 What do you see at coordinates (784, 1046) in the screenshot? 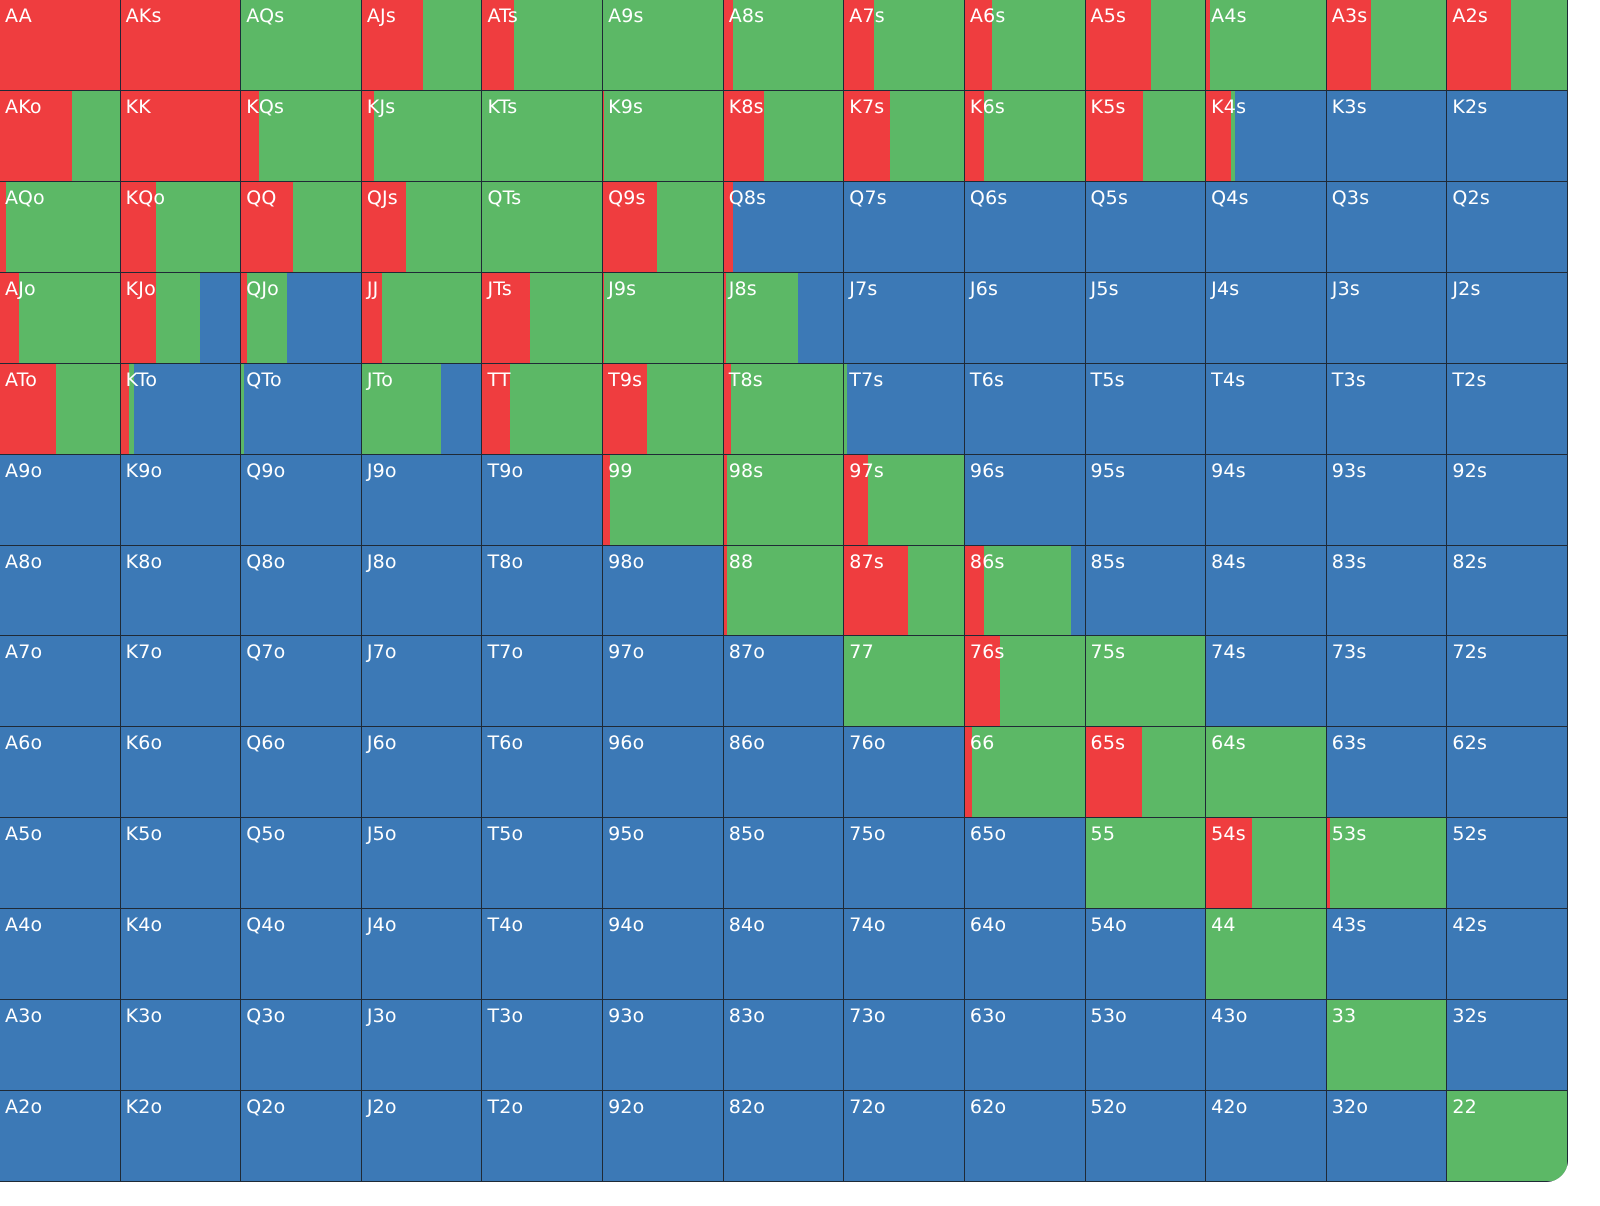
I see `hand-cell-83o: 83o` at bounding box center [784, 1046].